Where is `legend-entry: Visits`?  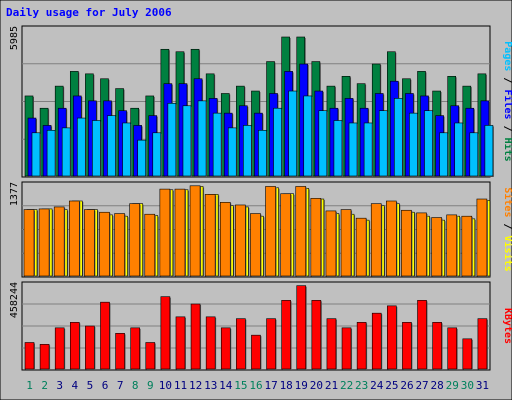
legend-entry: Visits is located at coordinates (507, 254).